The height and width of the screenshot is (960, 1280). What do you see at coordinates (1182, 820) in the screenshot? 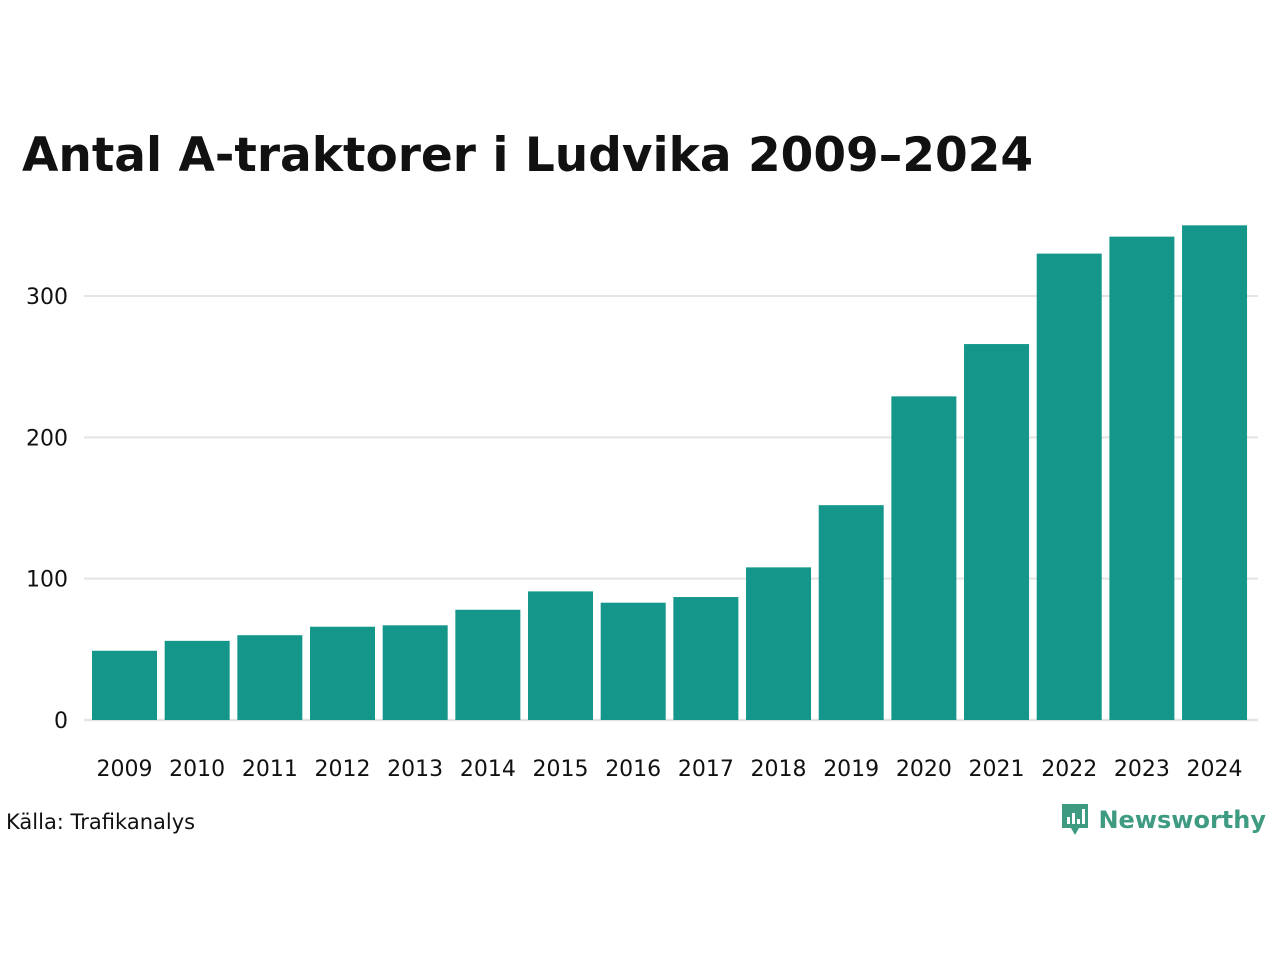
I see `brand-name: Newsworthy` at bounding box center [1182, 820].